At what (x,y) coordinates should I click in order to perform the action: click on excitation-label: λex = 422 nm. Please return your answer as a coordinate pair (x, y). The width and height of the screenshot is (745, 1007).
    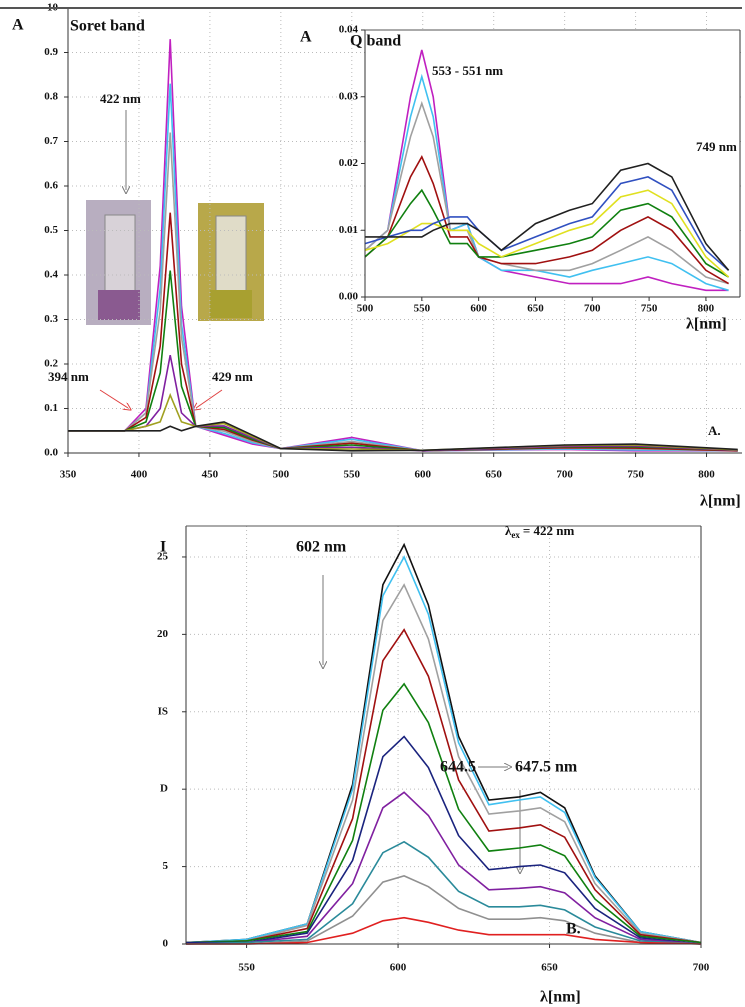
    Looking at the image, I should click on (540, 531).